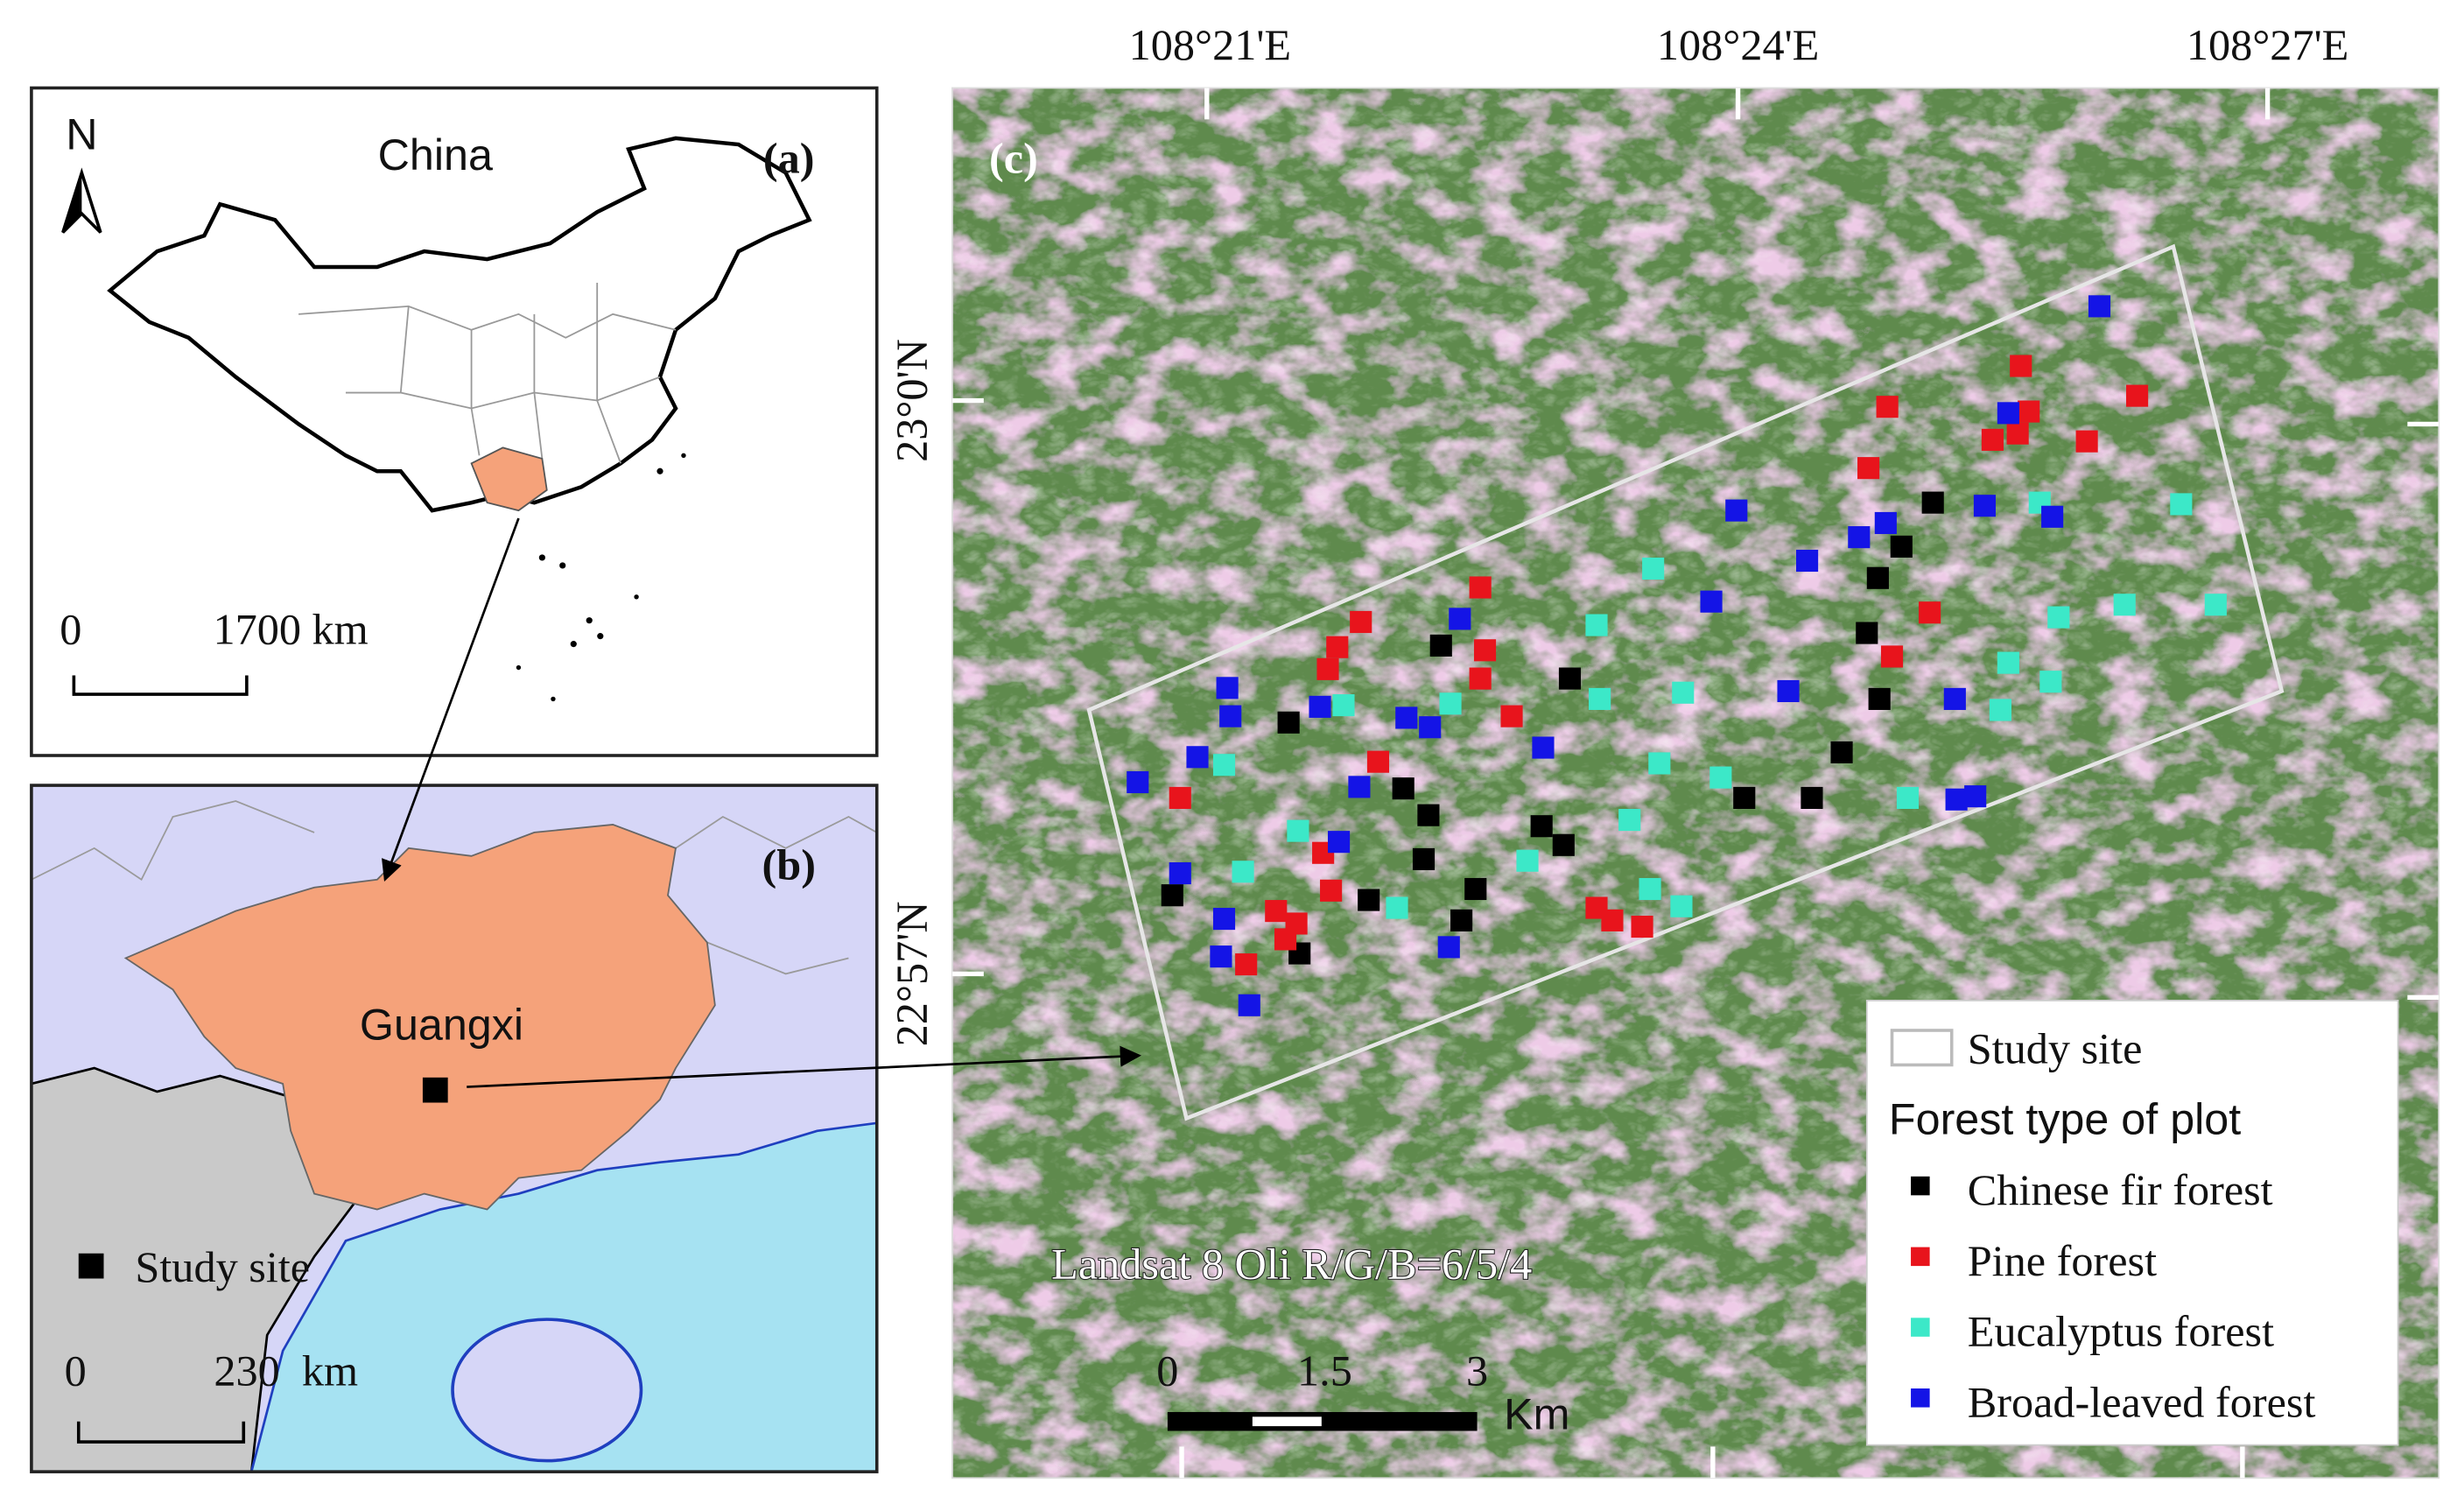  I want to click on panel-label: (b), so click(789, 864).